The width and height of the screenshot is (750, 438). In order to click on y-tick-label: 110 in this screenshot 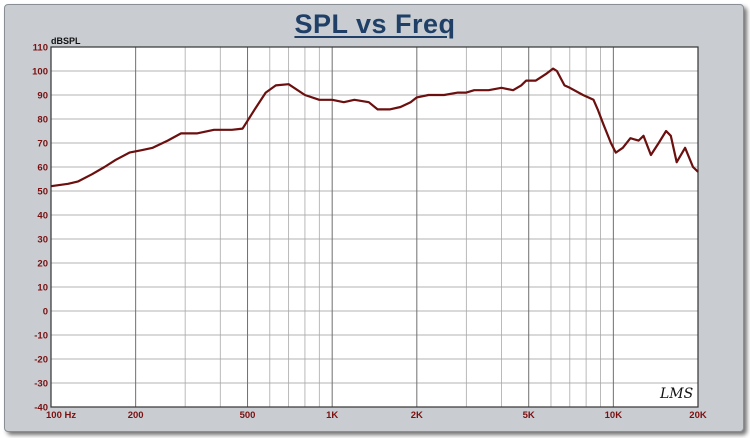, I will do `click(40, 48)`.